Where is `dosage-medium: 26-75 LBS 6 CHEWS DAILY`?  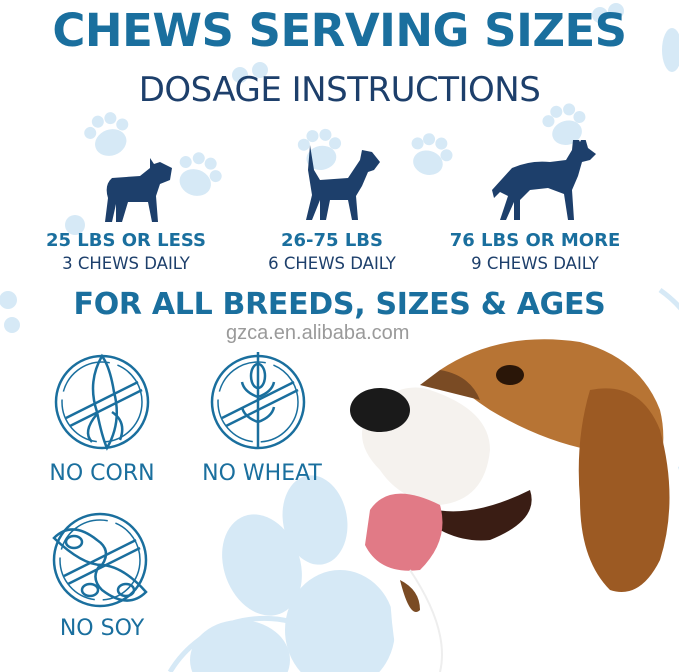
dosage-medium: 26-75 LBS 6 CHEWS DAILY is located at coordinates (332, 251).